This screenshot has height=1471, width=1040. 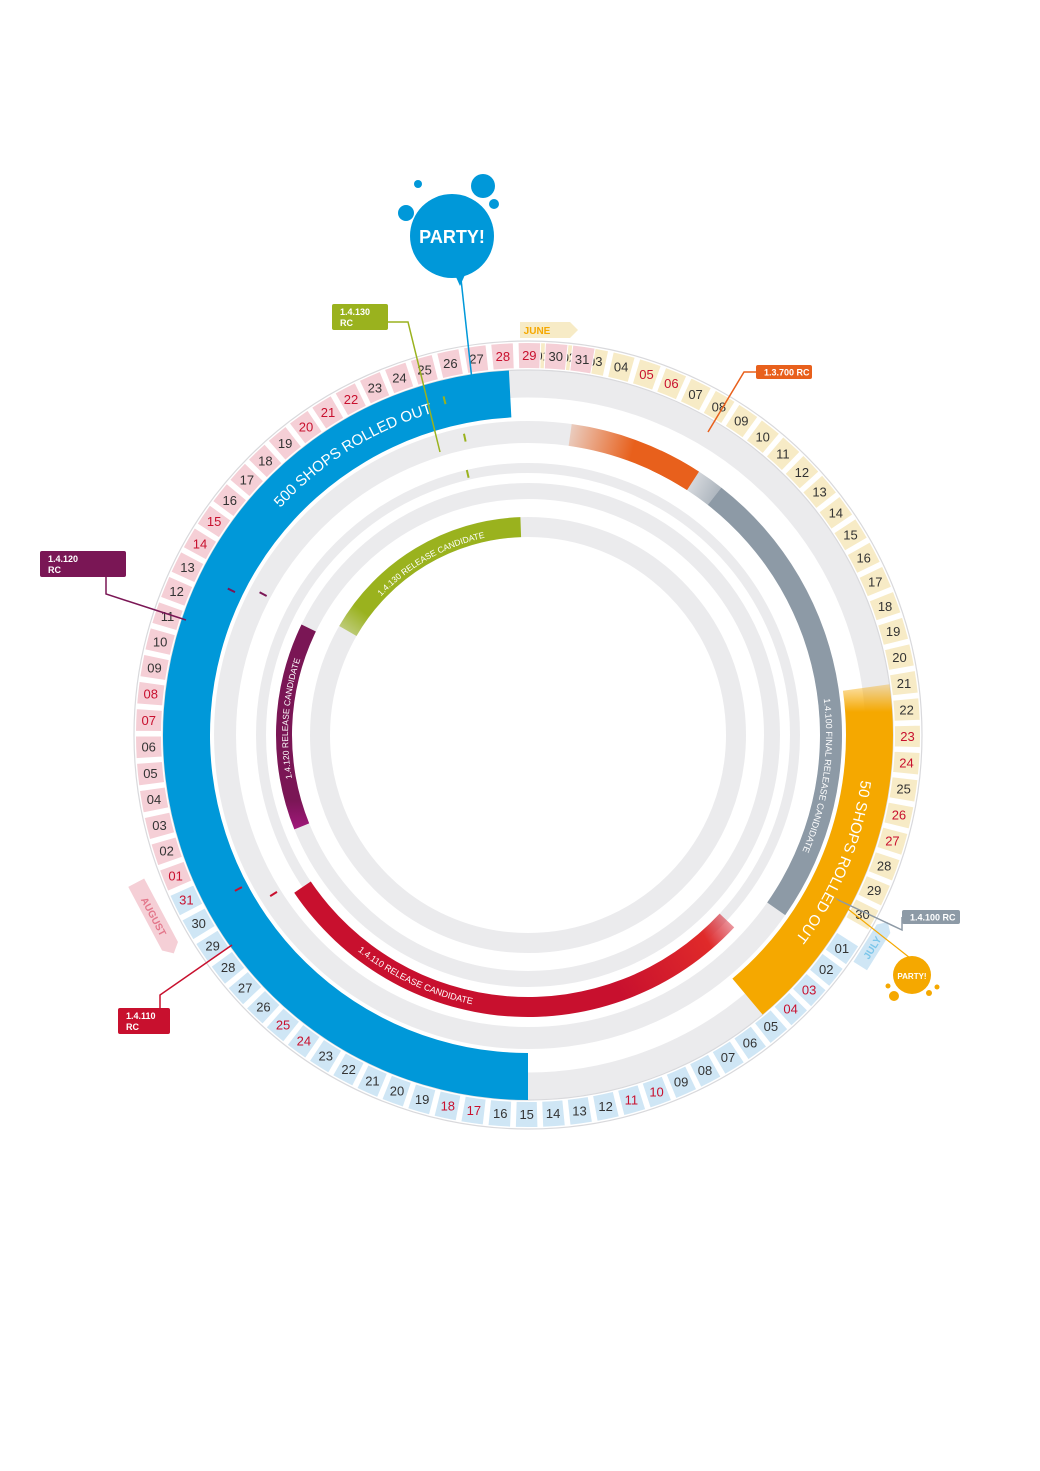 I want to click on day-cell-june-26: 26, so click(x=899, y=815).